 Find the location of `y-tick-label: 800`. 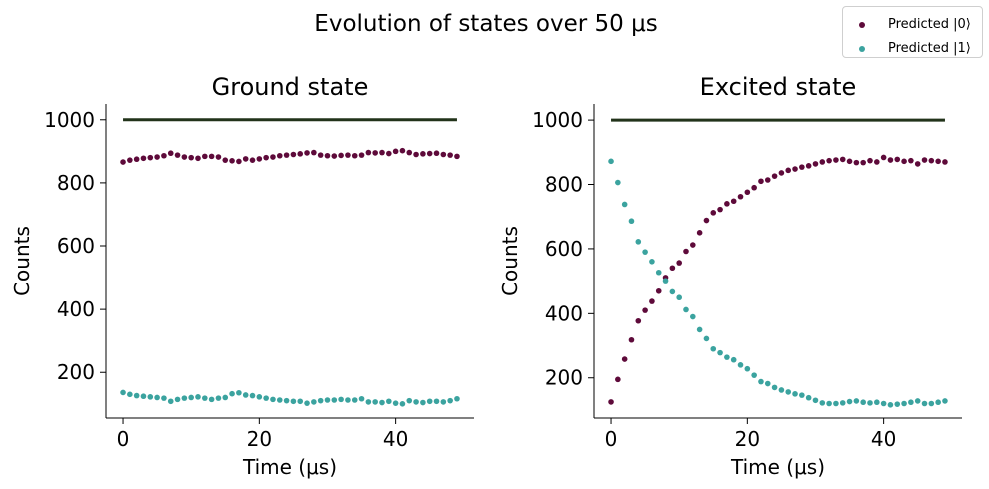

y-tick-label: 800 is located at coordinates (76, 183).